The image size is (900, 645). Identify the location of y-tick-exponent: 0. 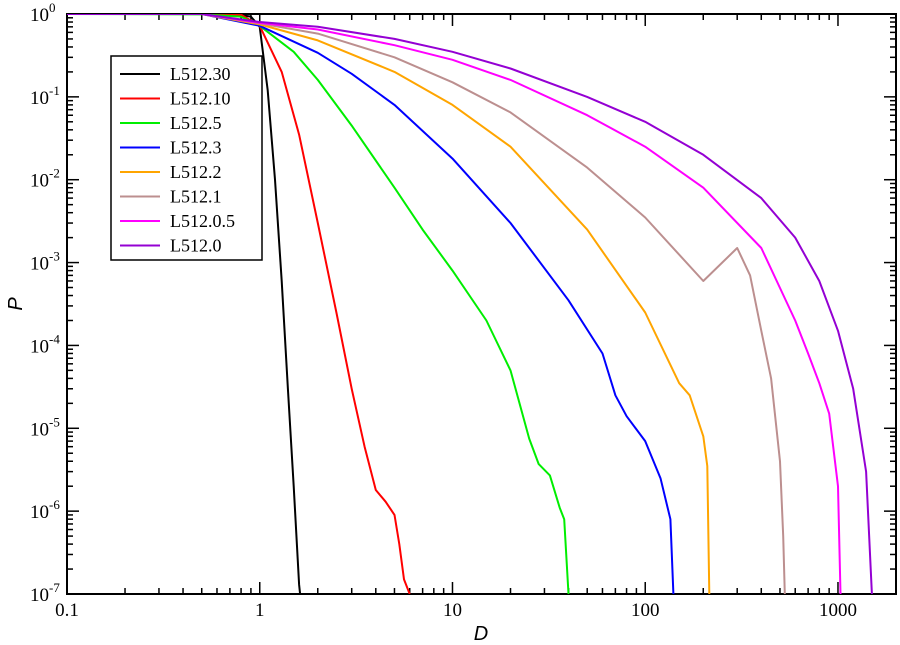
(52, 7).